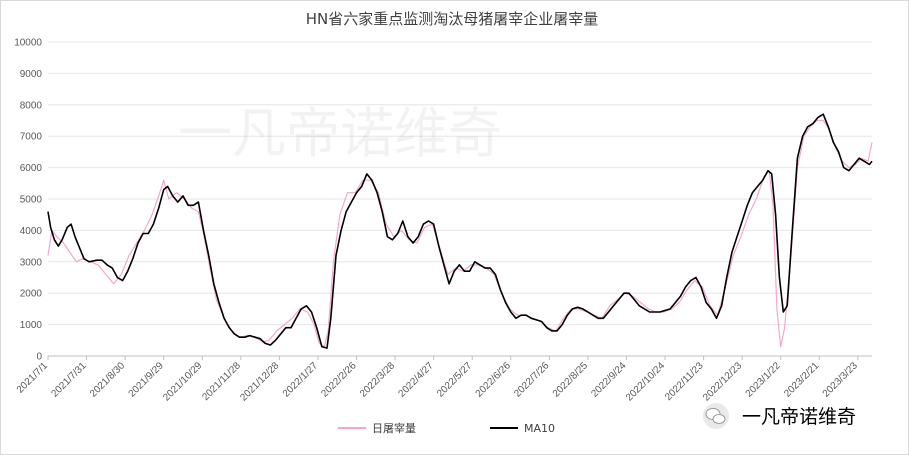 Image resolution: width=909 pixels, height=455 pixels. I want to click on legend: 日屠宰量 MA10, so click(446, 428).